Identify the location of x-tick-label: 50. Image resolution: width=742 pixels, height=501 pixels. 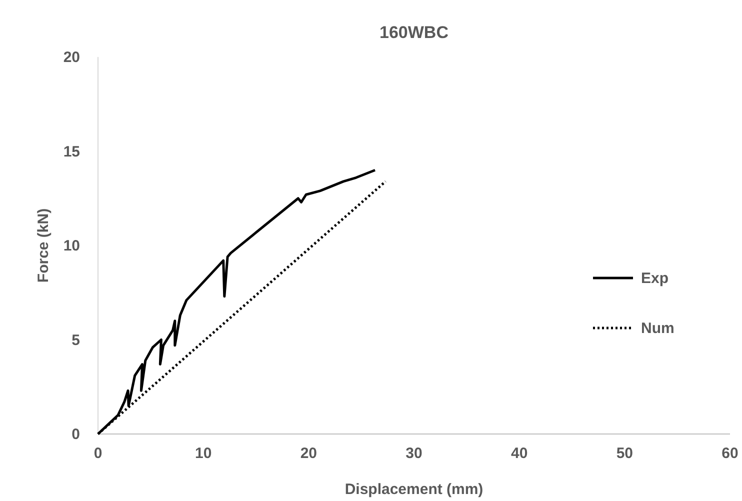
(625, 453).